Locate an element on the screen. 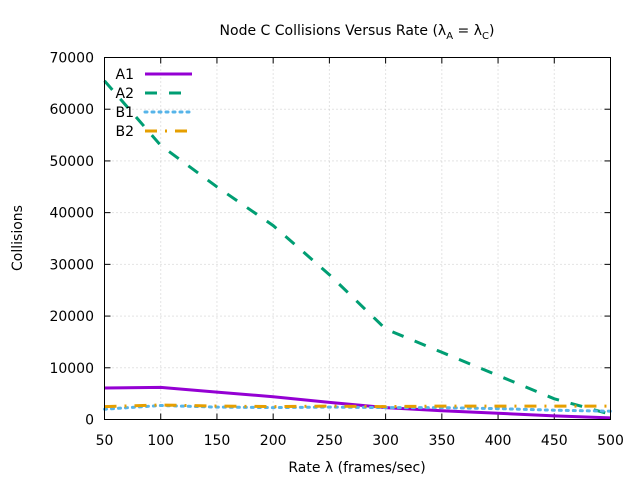  series-line-b2 is located at coordinates (357, 406).